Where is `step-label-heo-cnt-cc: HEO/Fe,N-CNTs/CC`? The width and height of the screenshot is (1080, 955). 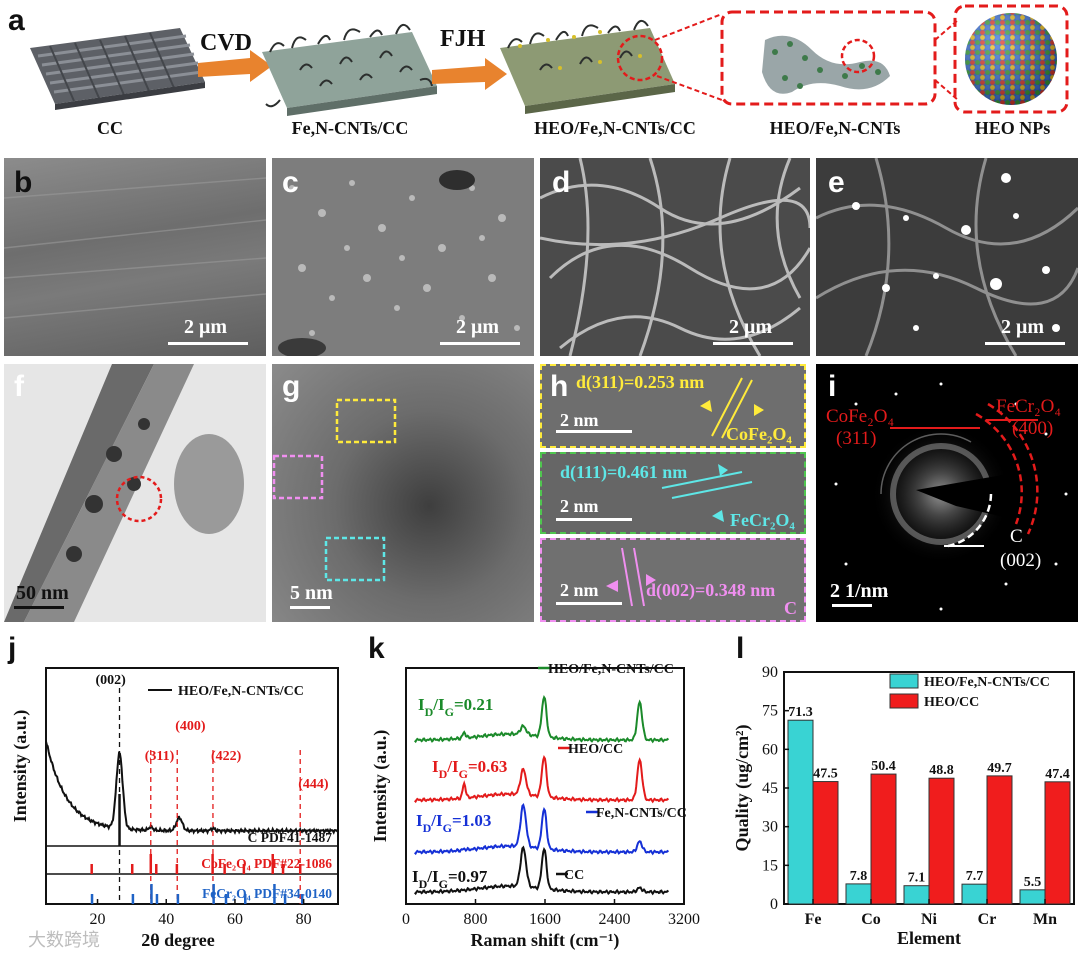
step-label-heo-cnt-cc: HEO/Fe,N-CNTs/CC is located at coordinates (615, 128).